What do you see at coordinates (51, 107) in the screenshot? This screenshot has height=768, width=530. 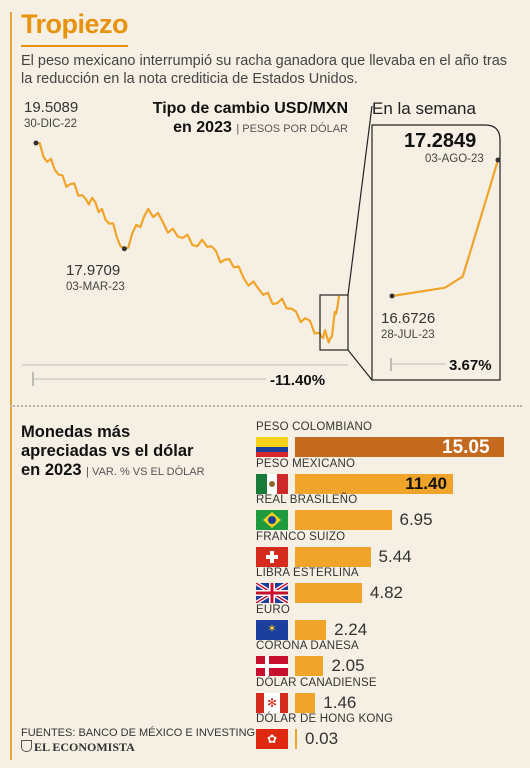 I see `start-value-label: 19.5089` at bounding box center [51, 107].